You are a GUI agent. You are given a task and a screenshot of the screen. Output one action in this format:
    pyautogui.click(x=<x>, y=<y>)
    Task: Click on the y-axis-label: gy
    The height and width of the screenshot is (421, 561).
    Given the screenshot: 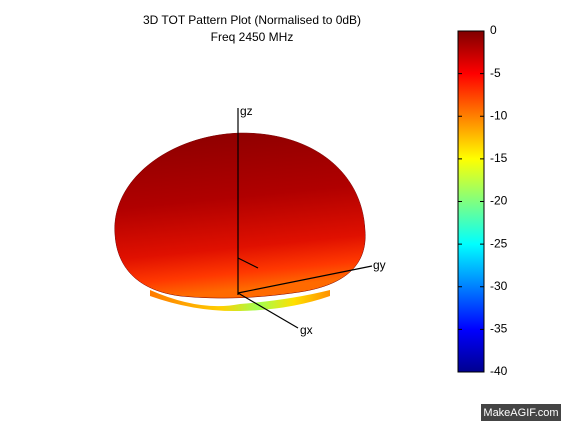 What is the action you would take?
    pyautogui.click(x=379, y=265)
    